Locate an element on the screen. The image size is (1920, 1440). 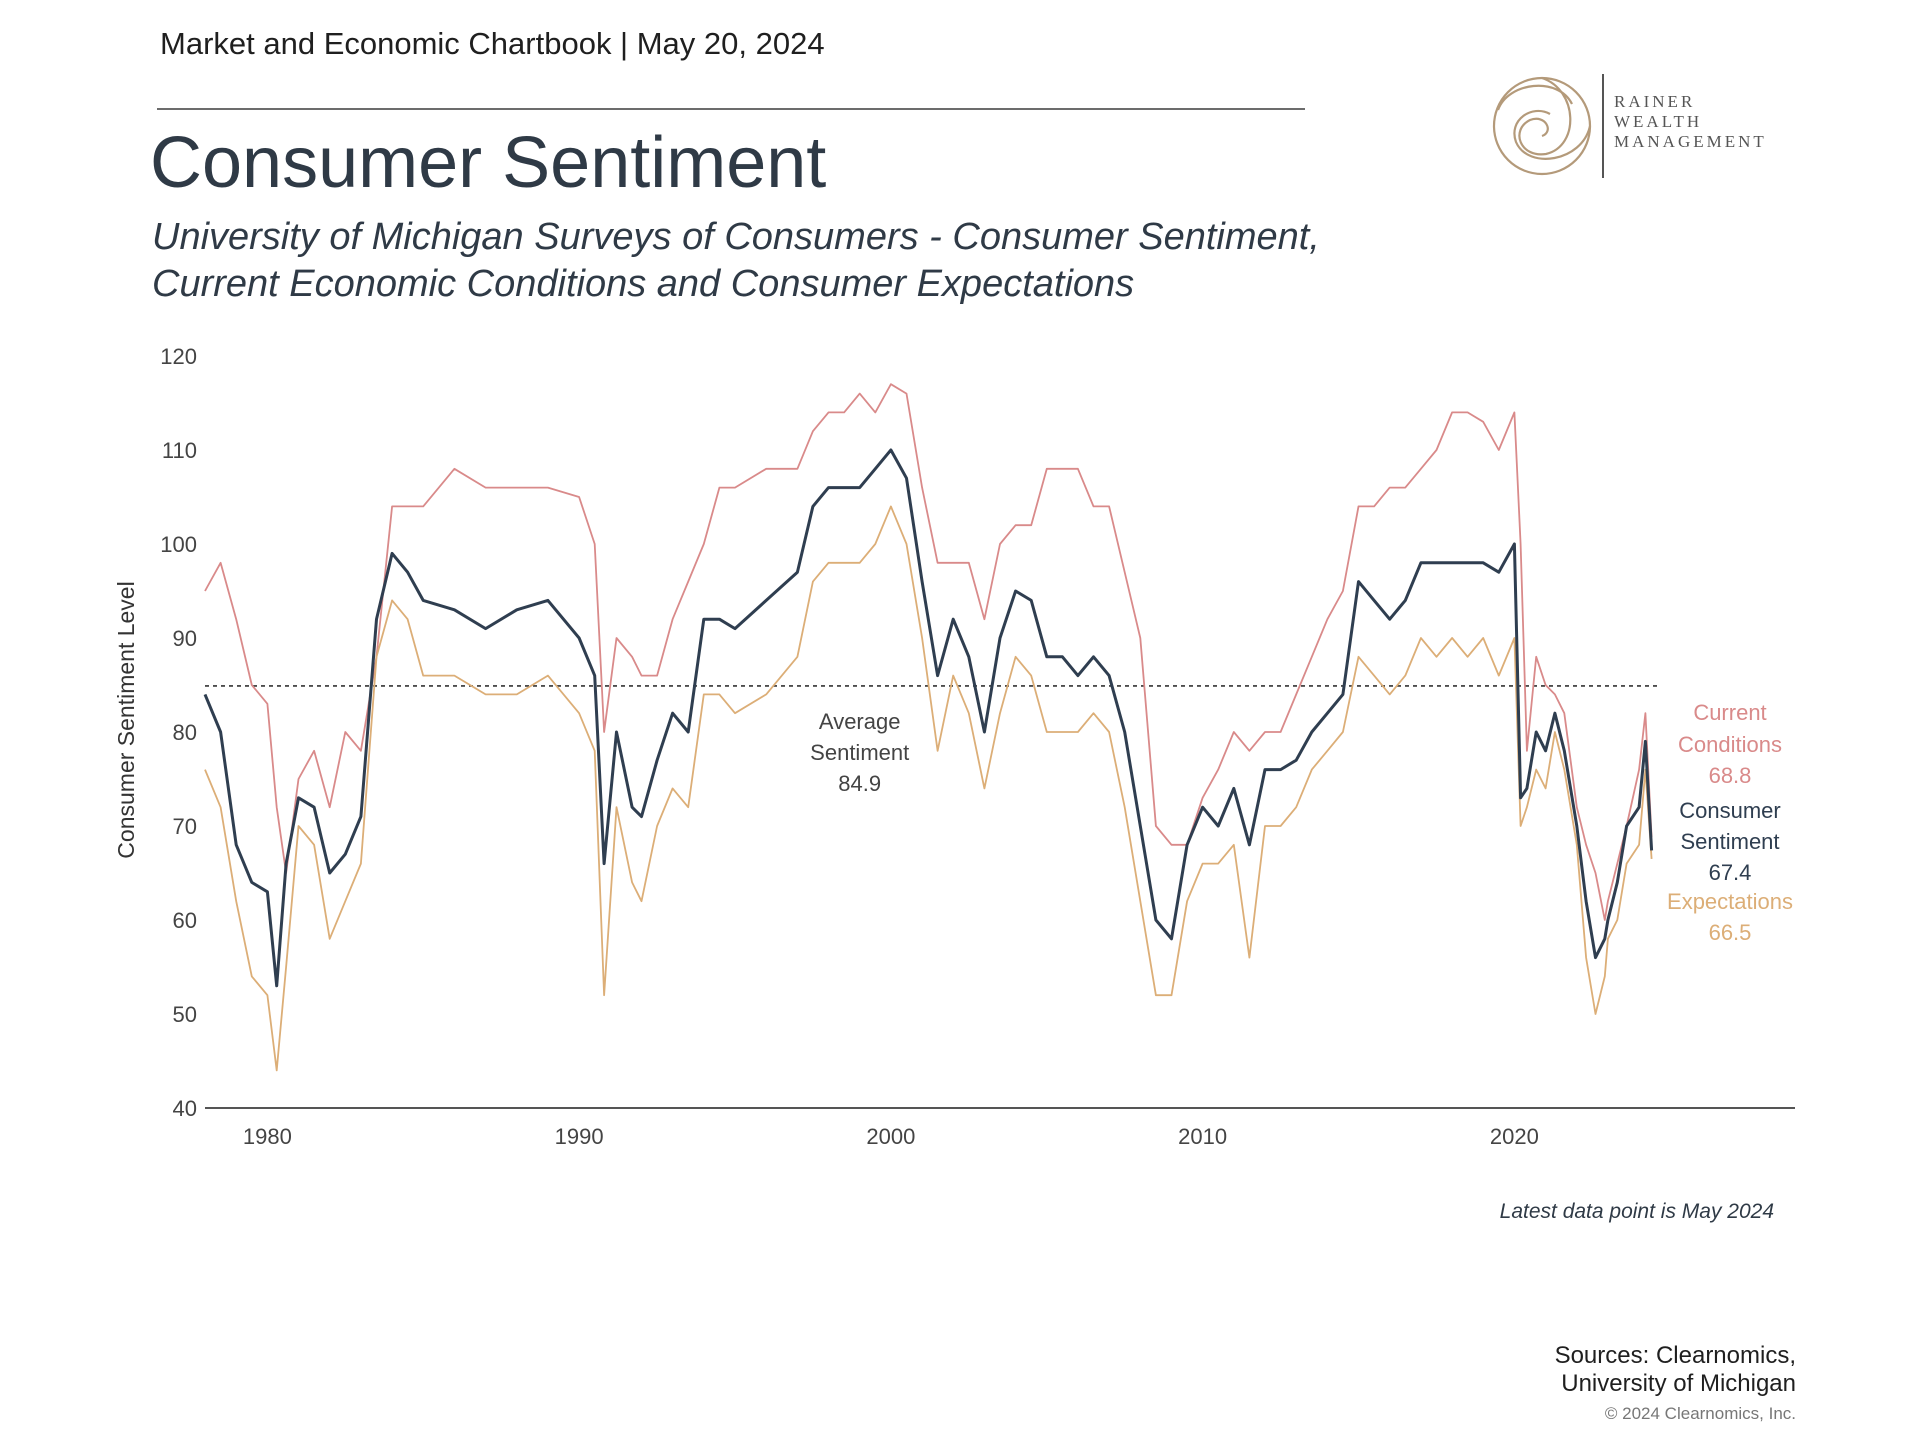
header-divider is located at coordinates (731, 109).